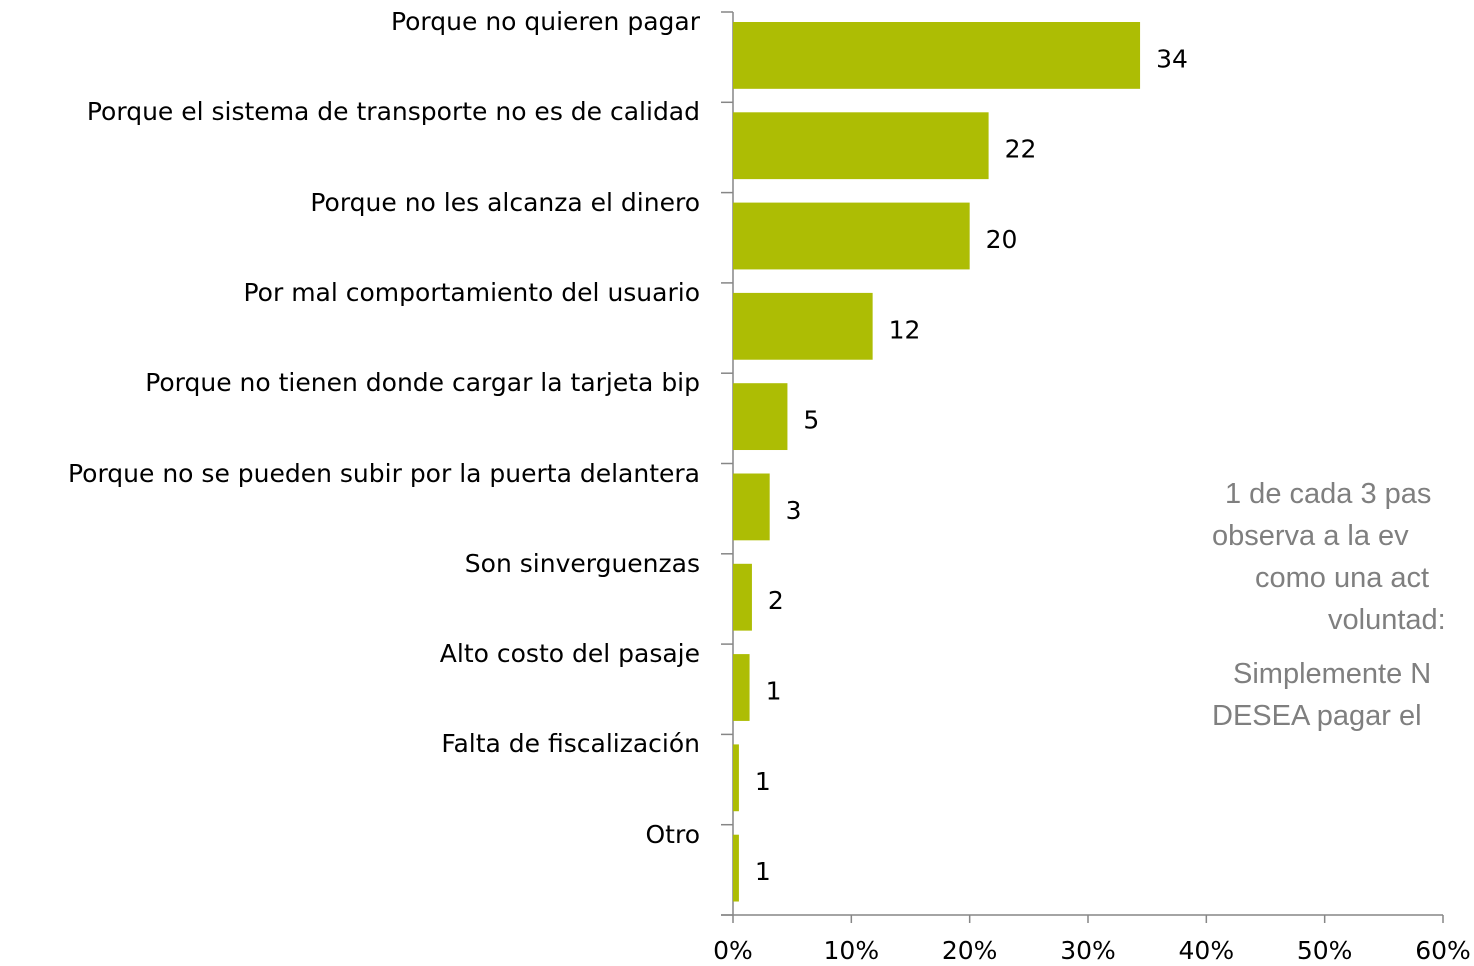  I want to click on annotation: observa a la ev, so click(1310, 536).